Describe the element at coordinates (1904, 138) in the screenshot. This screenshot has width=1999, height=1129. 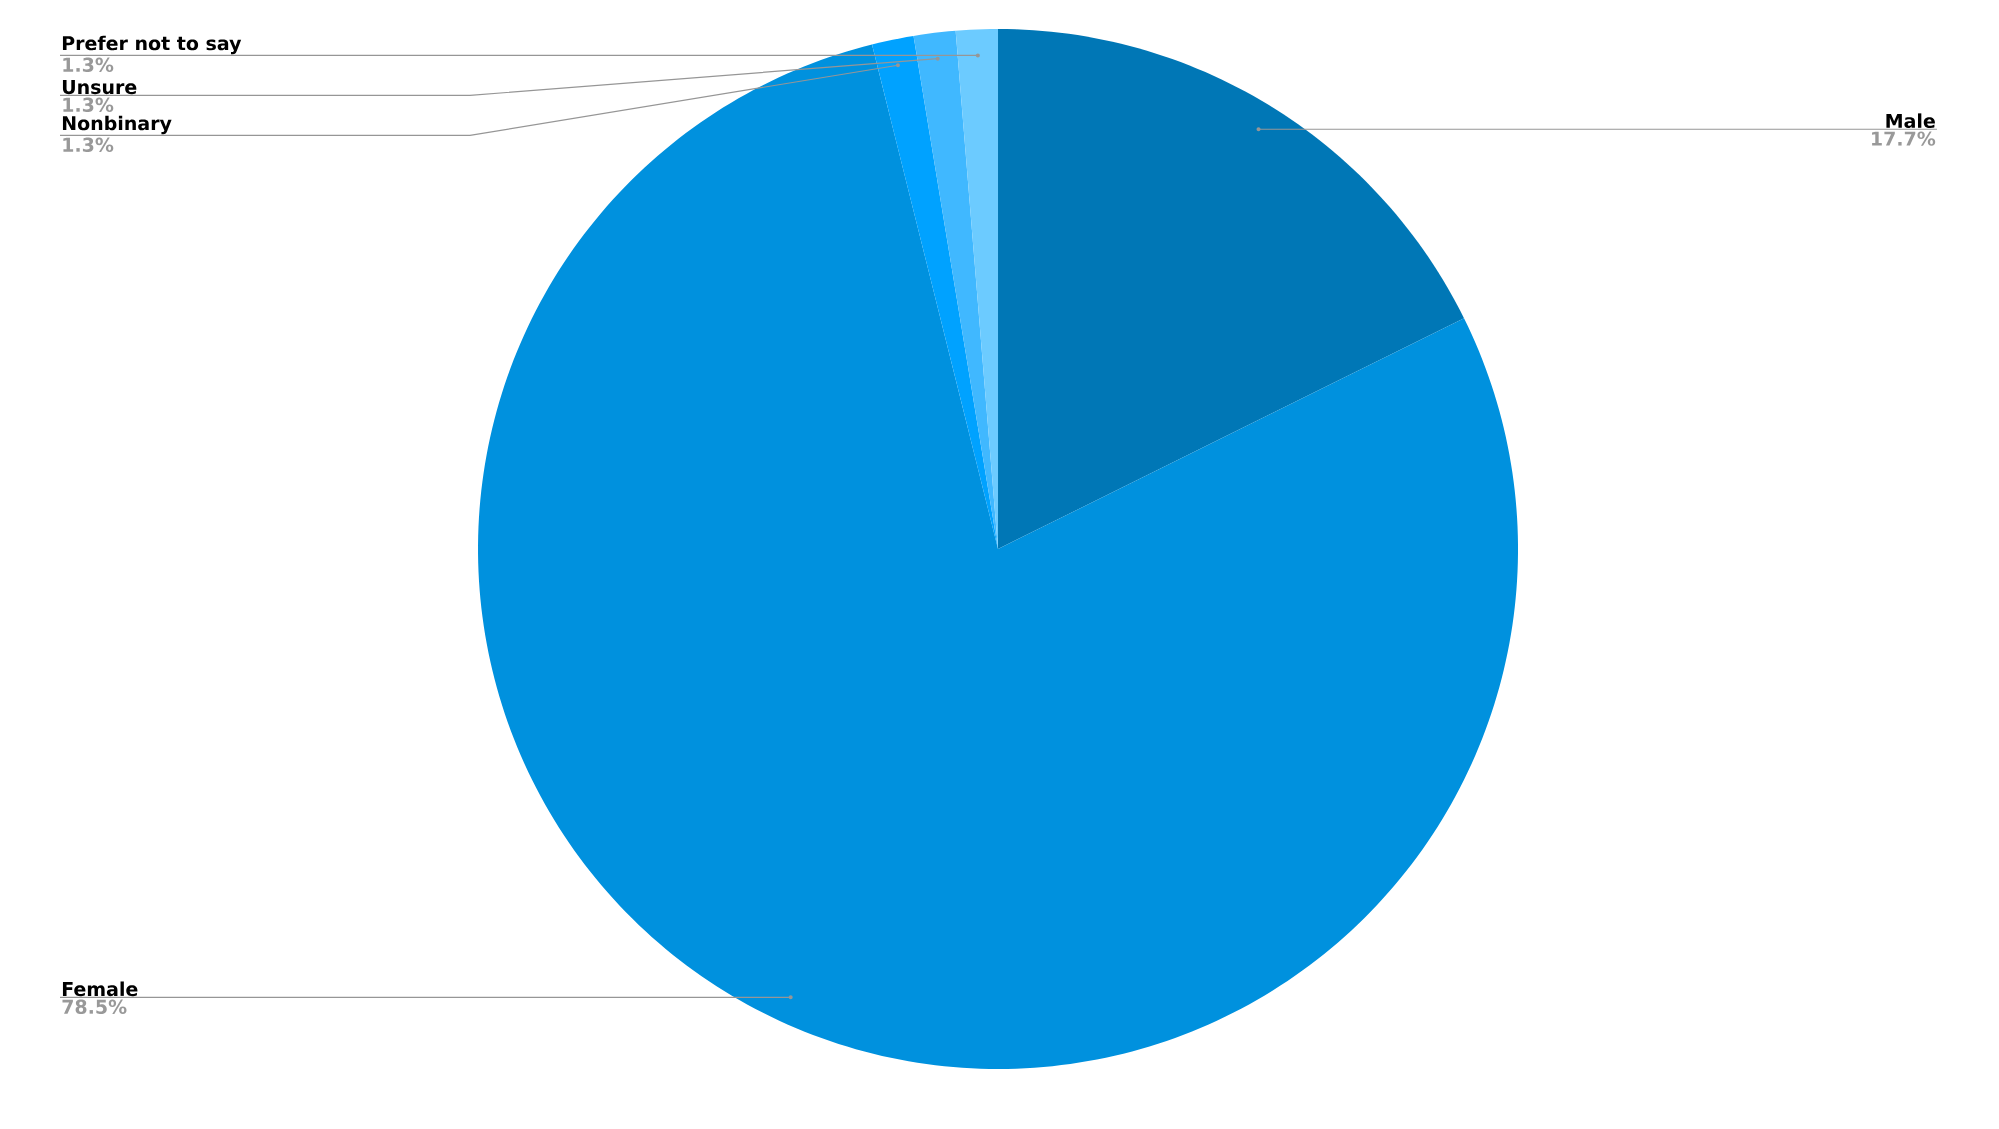
I see `data-label: 17.7%` at that location.